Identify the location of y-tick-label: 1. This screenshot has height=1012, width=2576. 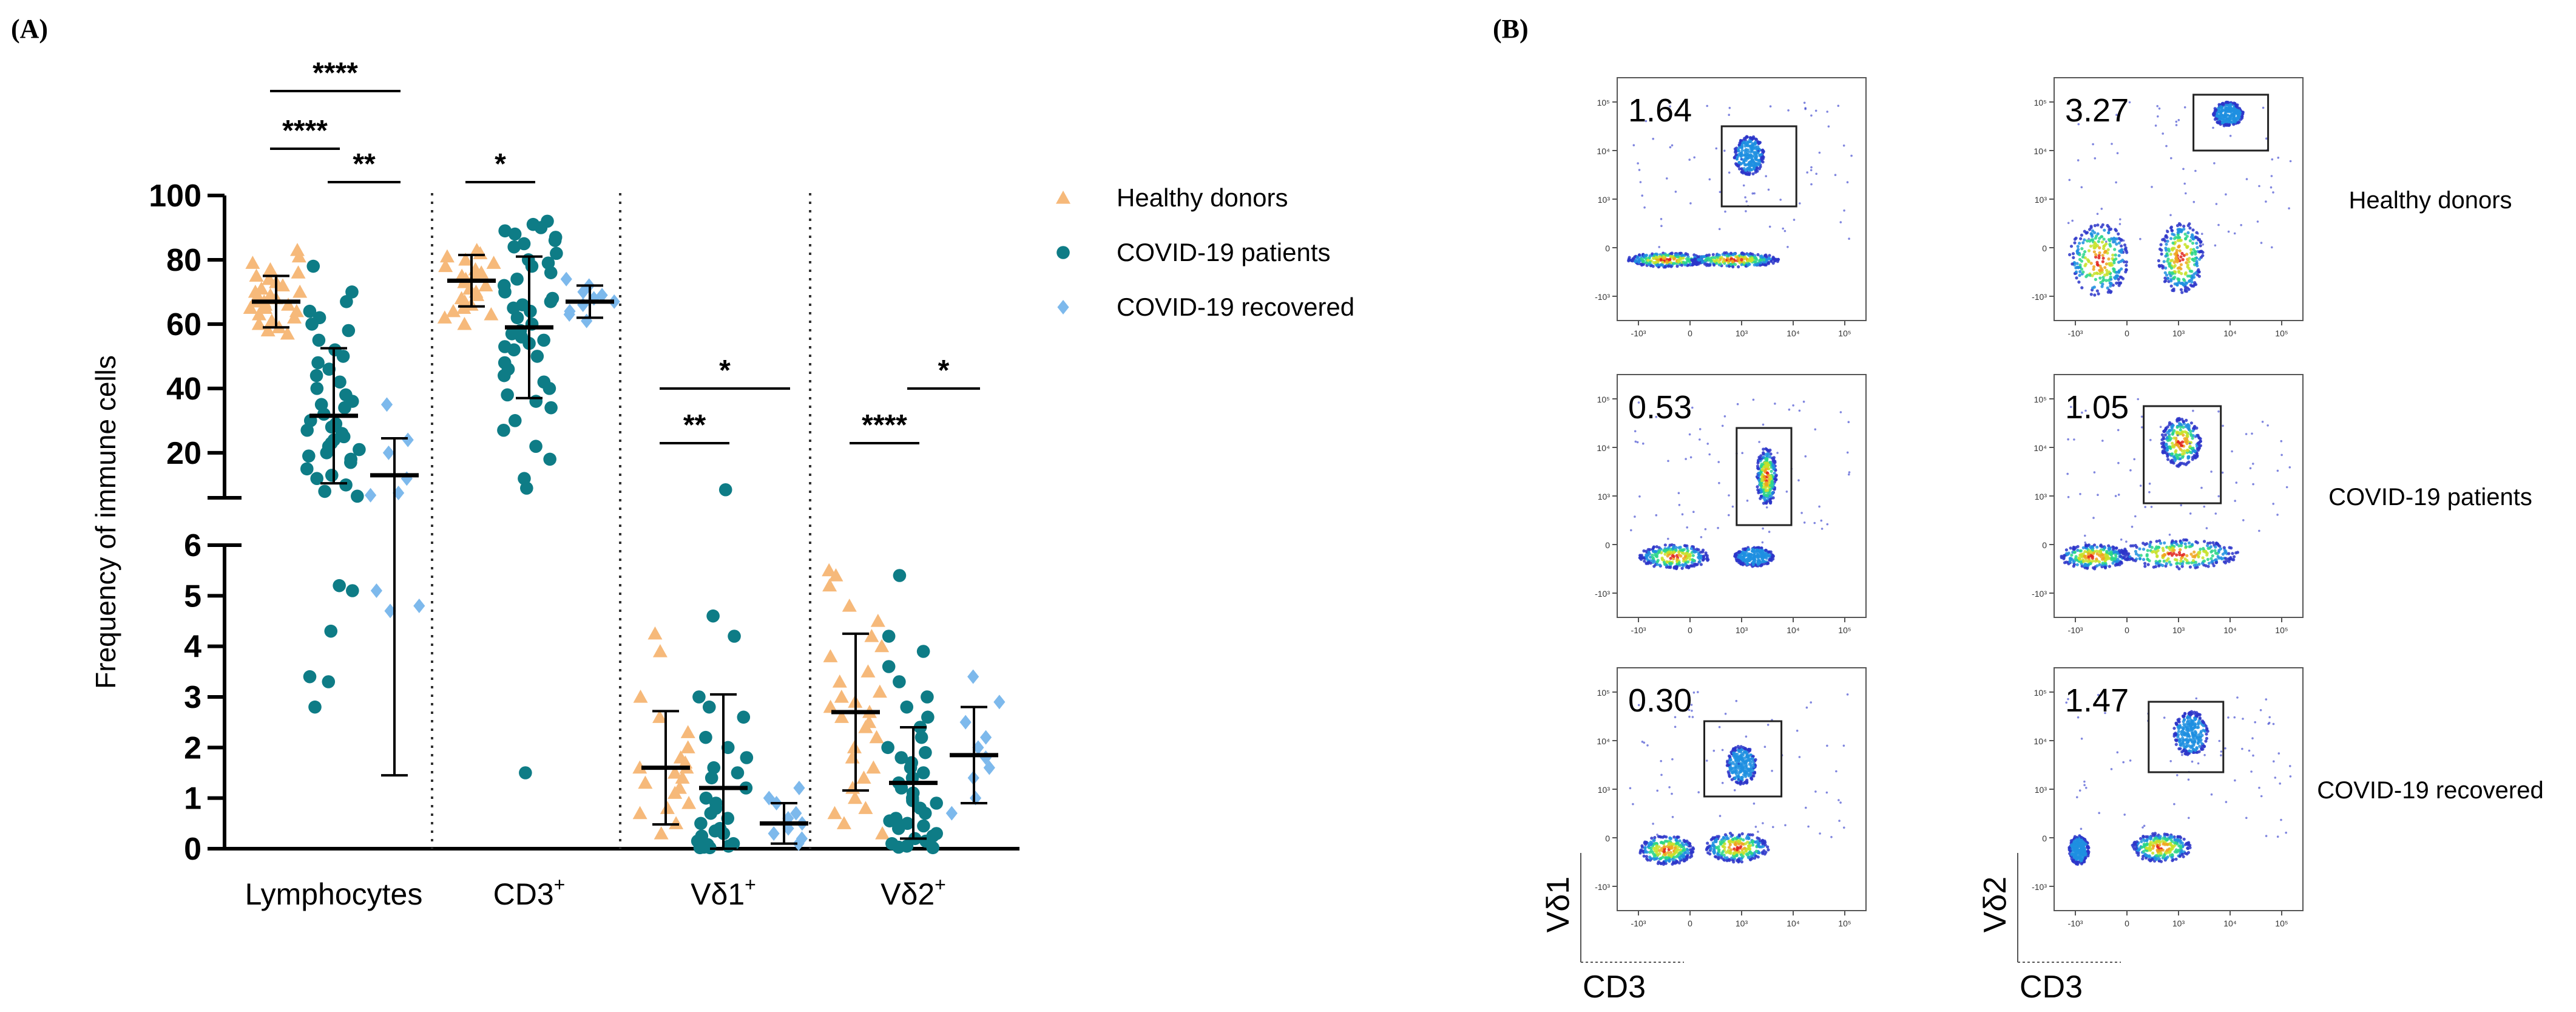
(192, 799).